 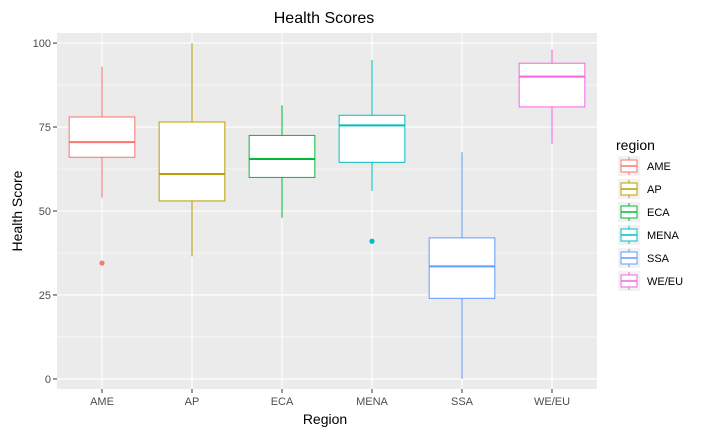 What do you see at coordinates (48, 380) in the screenshot?
I see `y-tick-label: 0` at bounding box center [48, 380].